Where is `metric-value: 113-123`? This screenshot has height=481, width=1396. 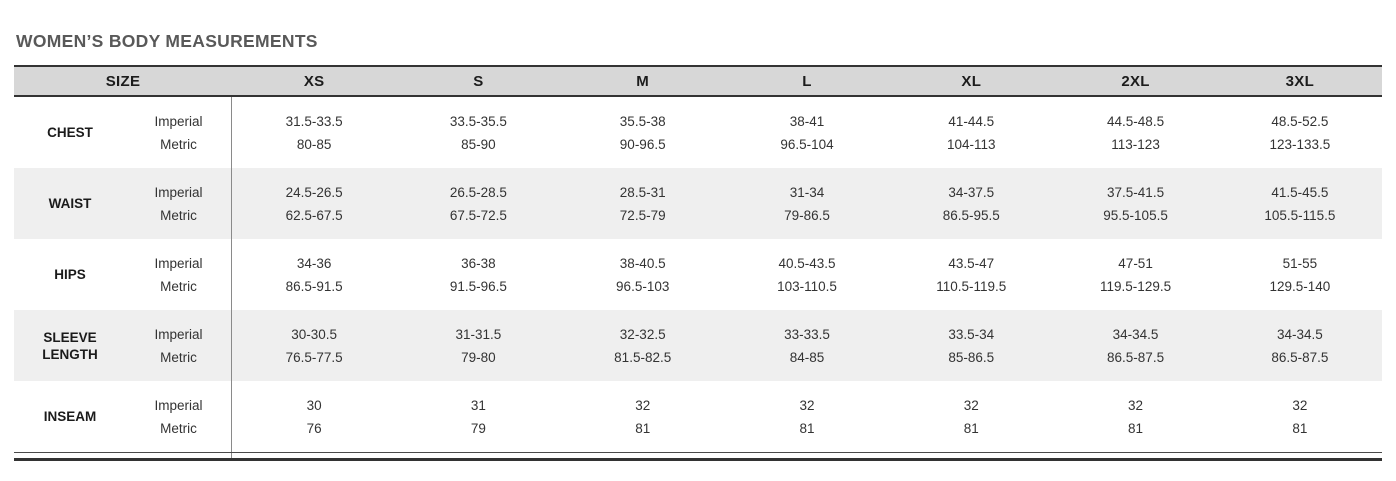
metric-value: 113-123 is located at coordinates (1135, 144).